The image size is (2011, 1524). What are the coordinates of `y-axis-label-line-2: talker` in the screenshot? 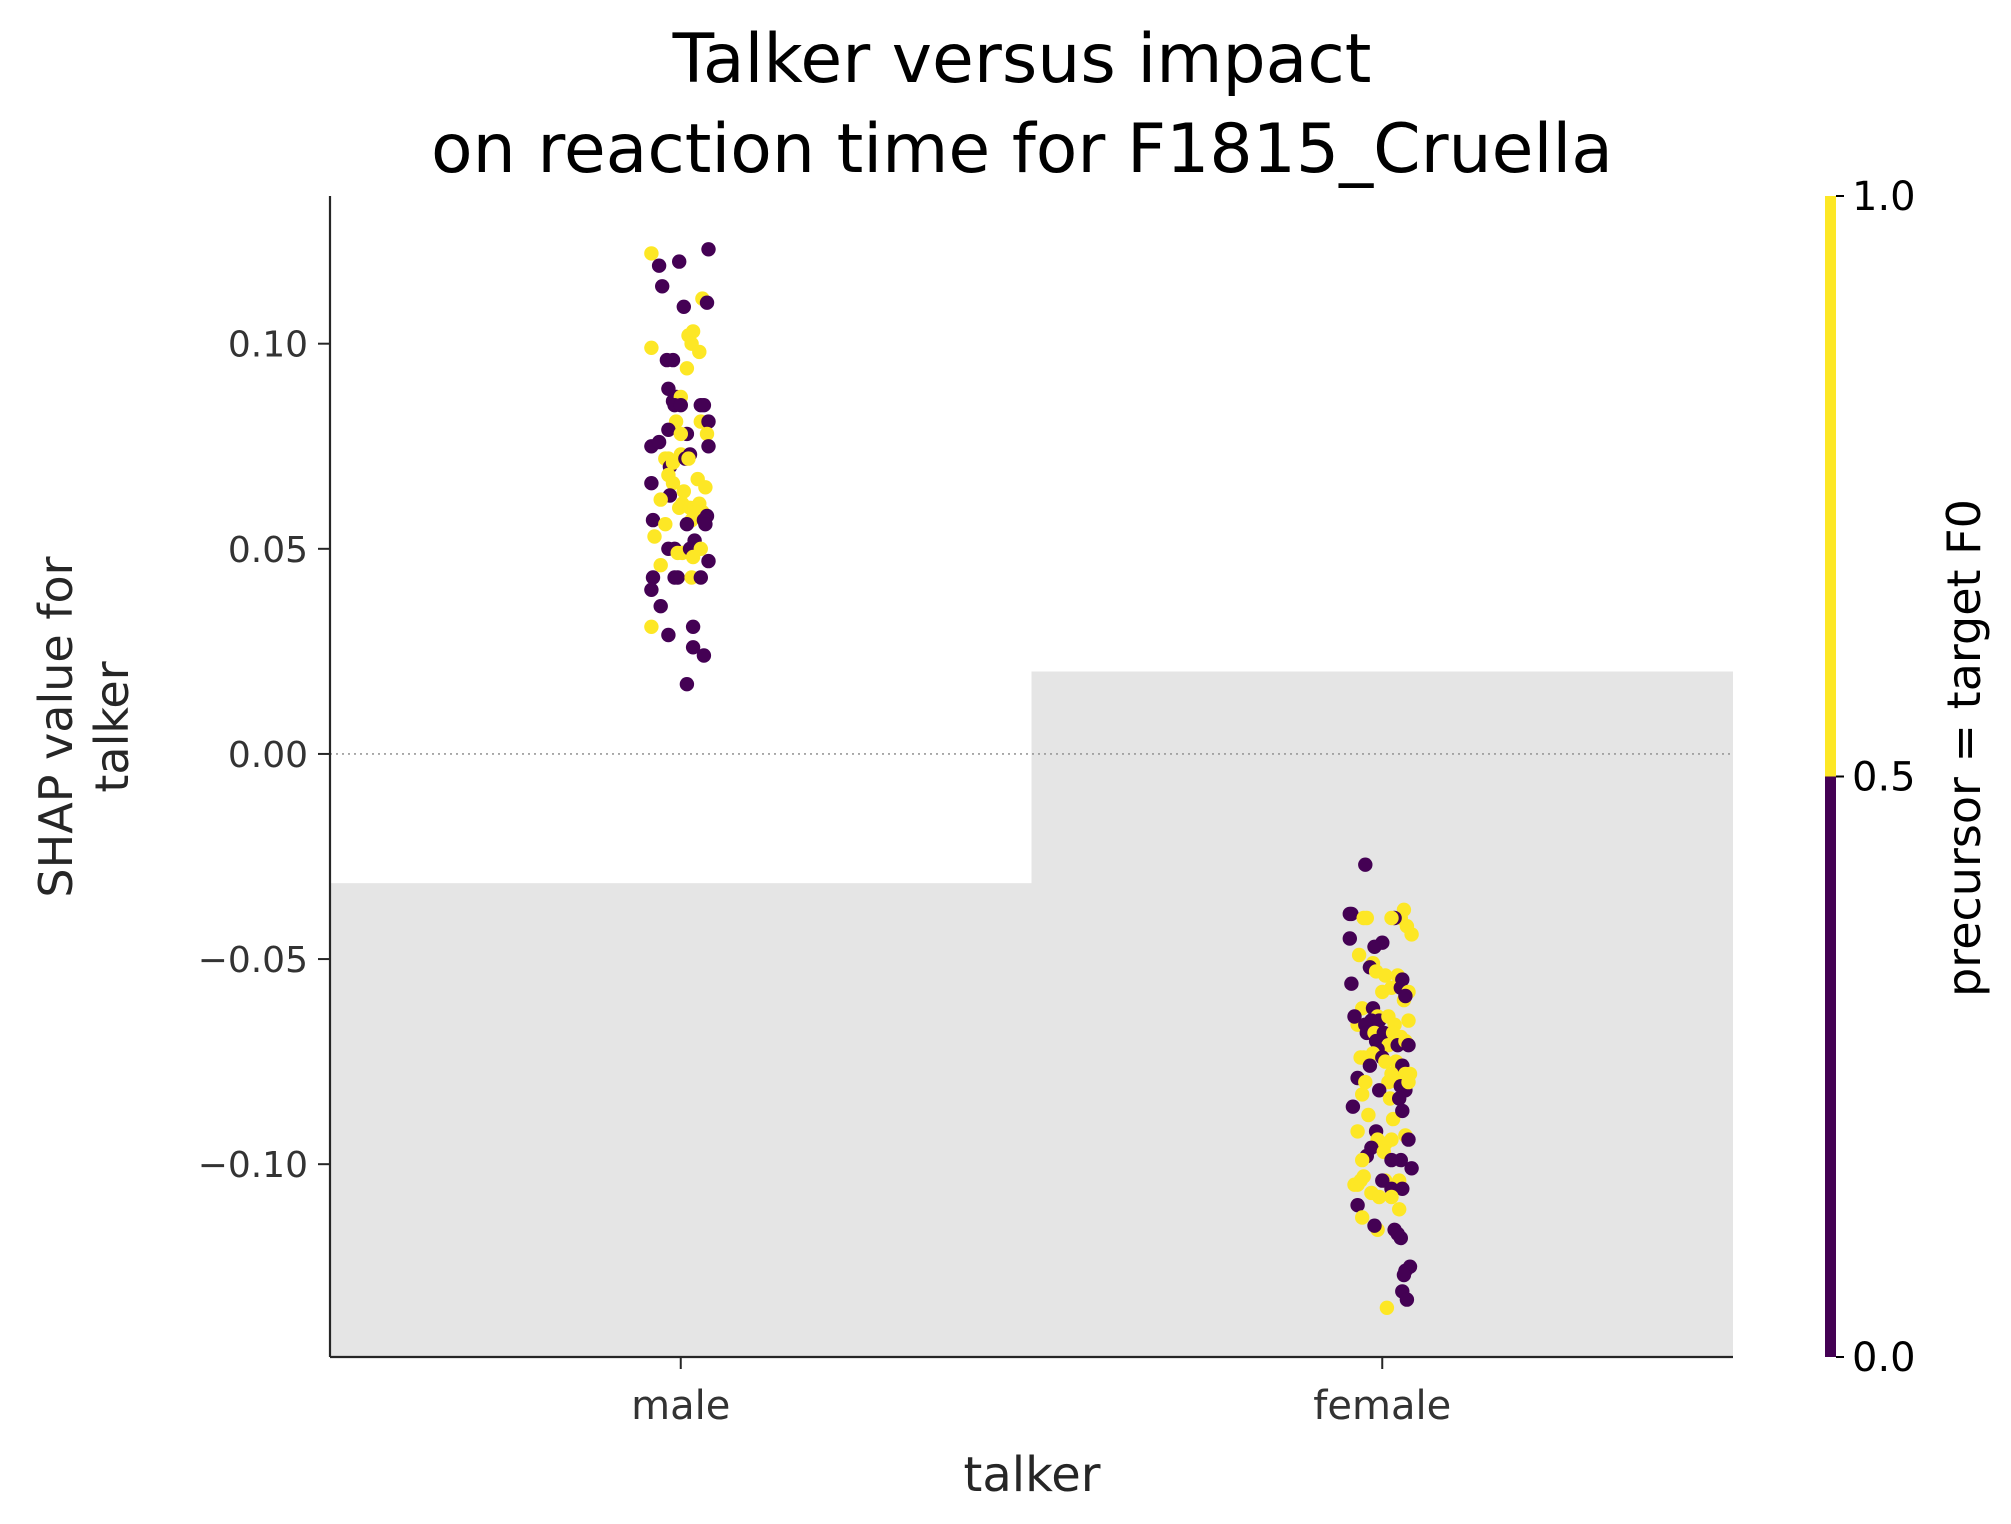 It's located at (112, 726).